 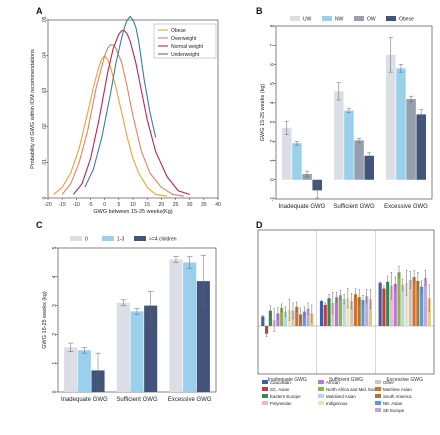 I want to click on bar-african-excessive-gwg, so click(x=395, y=304).